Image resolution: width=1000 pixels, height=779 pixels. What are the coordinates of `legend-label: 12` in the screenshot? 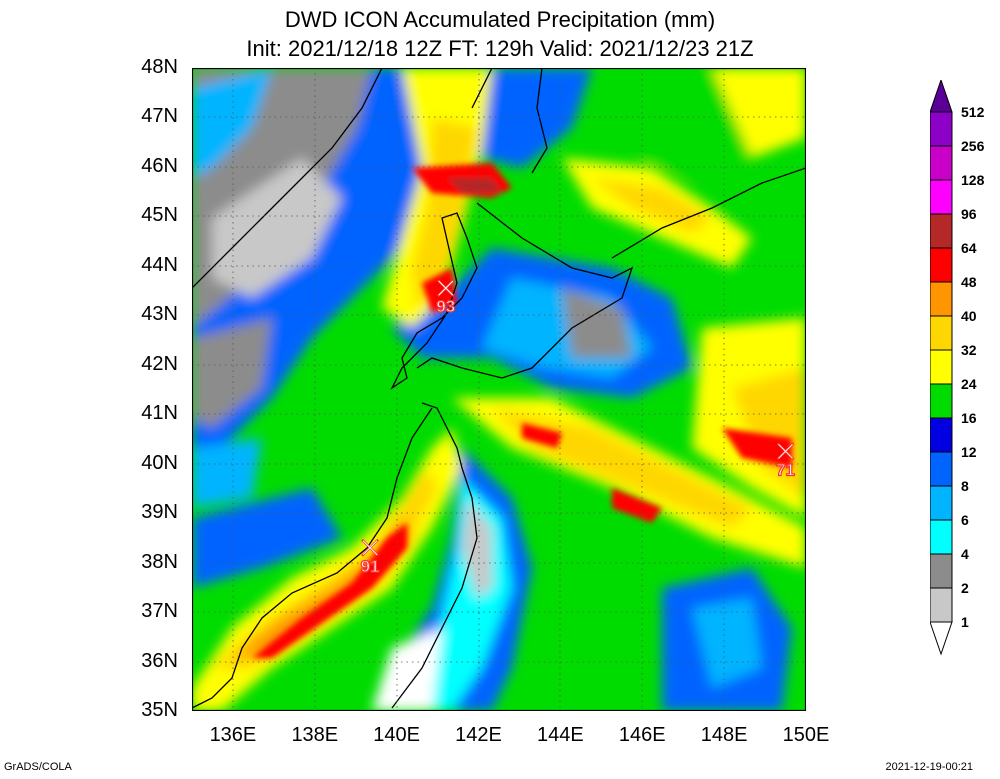 It's located at (969, 452).